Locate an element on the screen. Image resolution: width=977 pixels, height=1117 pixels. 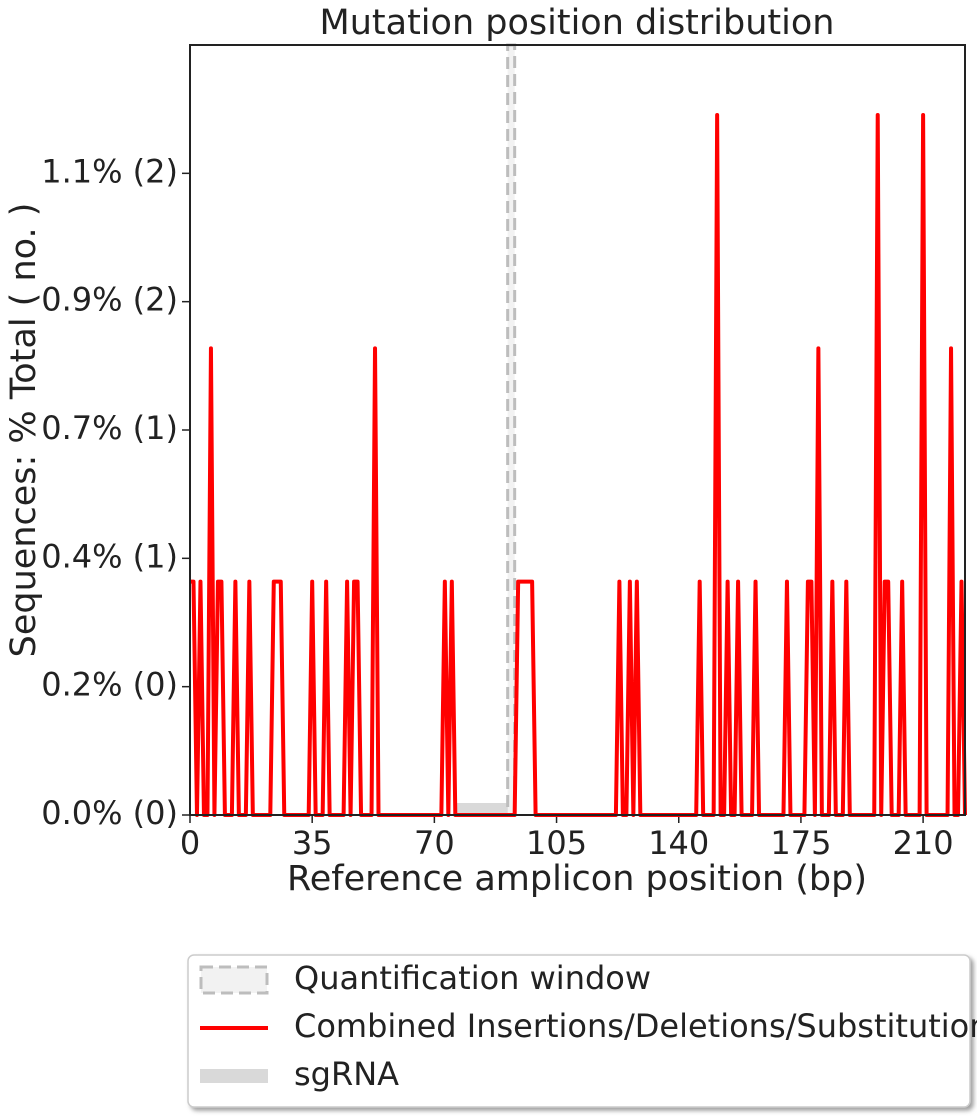
y-tick-label: 0.0% (0) is located at coordinates (109, 813).